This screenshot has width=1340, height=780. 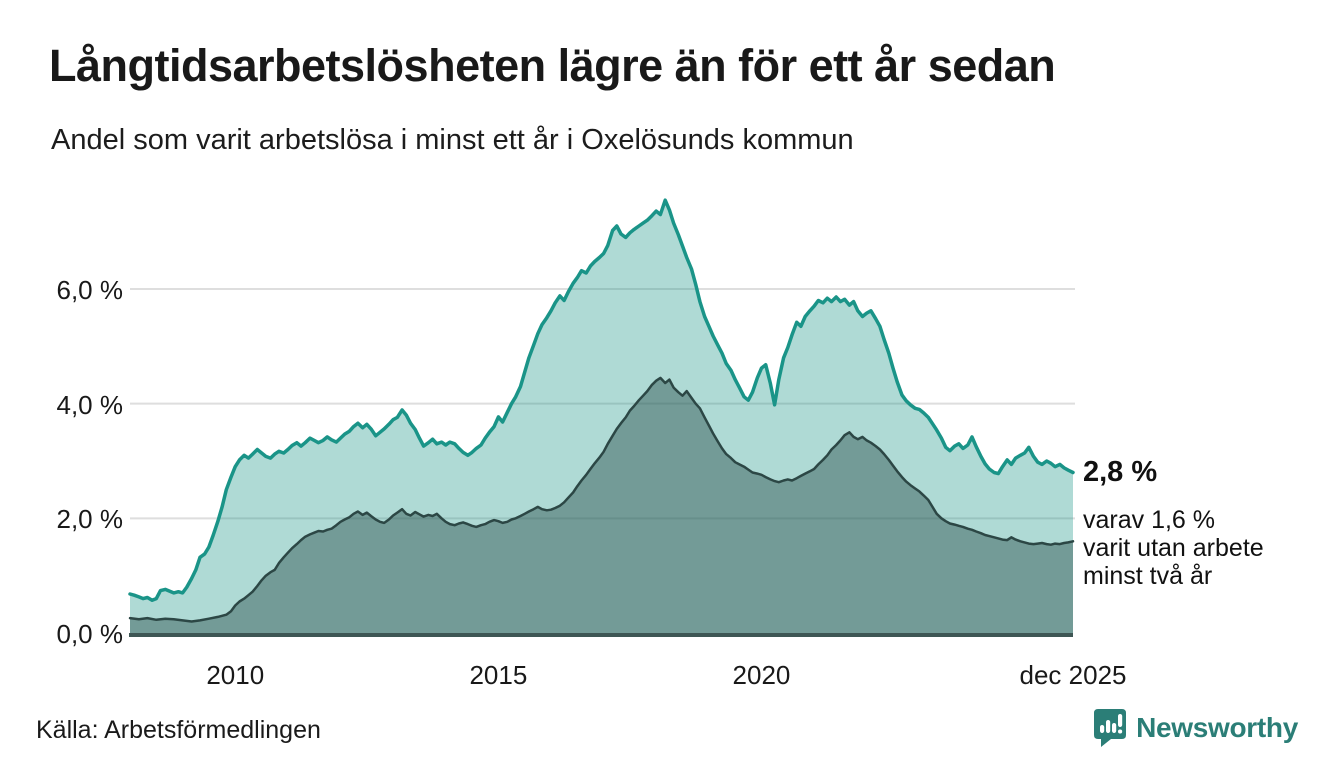 What do you see at coordinates (1110, 728) in the screenshot?
I see `newsworthy-logo-icon` at bounding box center [1110, 728].